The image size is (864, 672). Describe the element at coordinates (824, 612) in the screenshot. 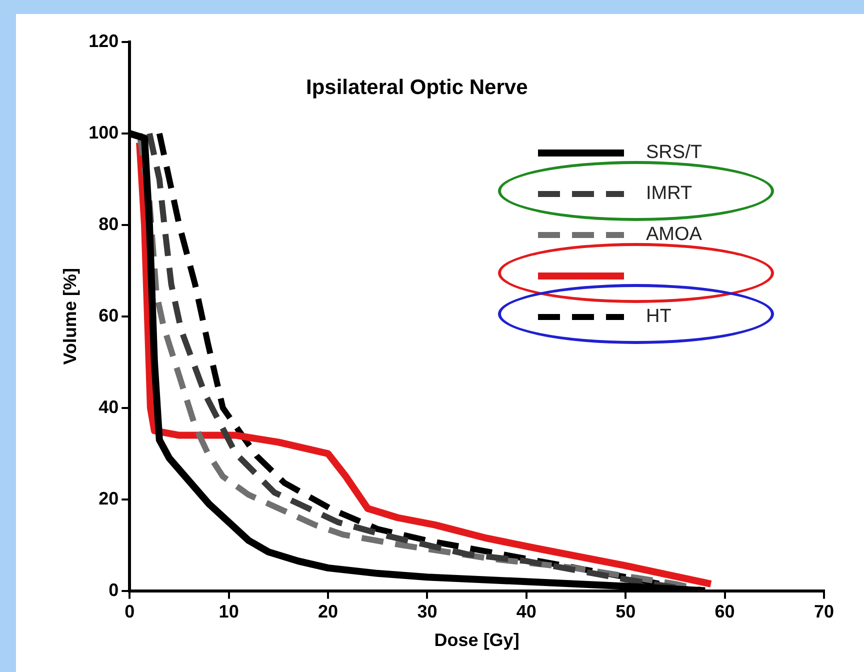

I see `x-tick-label: 70` at that location.